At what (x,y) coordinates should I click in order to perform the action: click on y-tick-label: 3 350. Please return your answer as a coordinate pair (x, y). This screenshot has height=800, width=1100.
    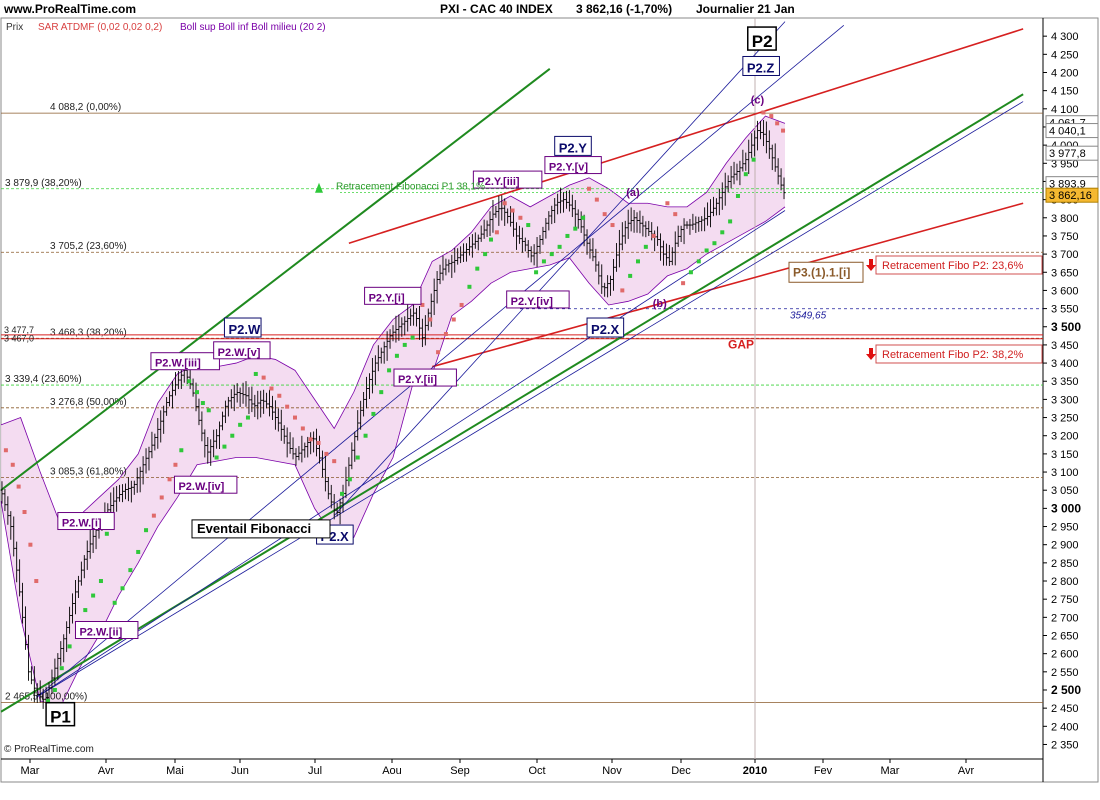
    Looking at the image, I should click on (1065, 382).